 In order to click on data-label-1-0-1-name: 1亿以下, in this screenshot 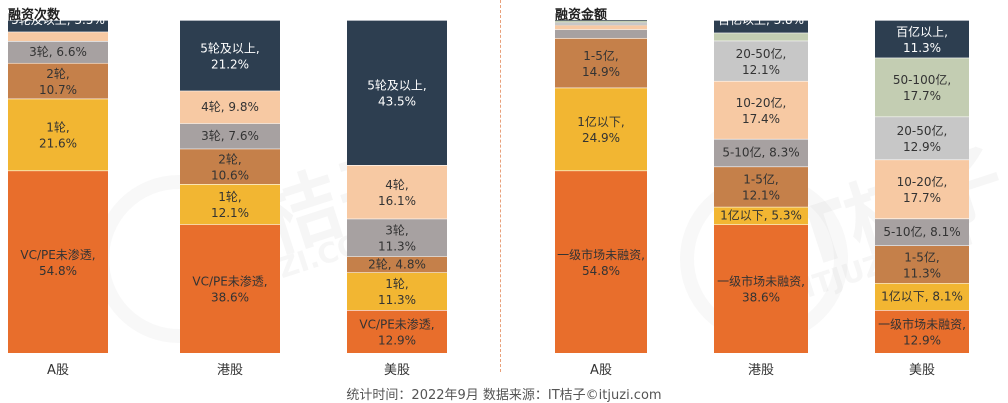, I will do `click(600, 121)`.